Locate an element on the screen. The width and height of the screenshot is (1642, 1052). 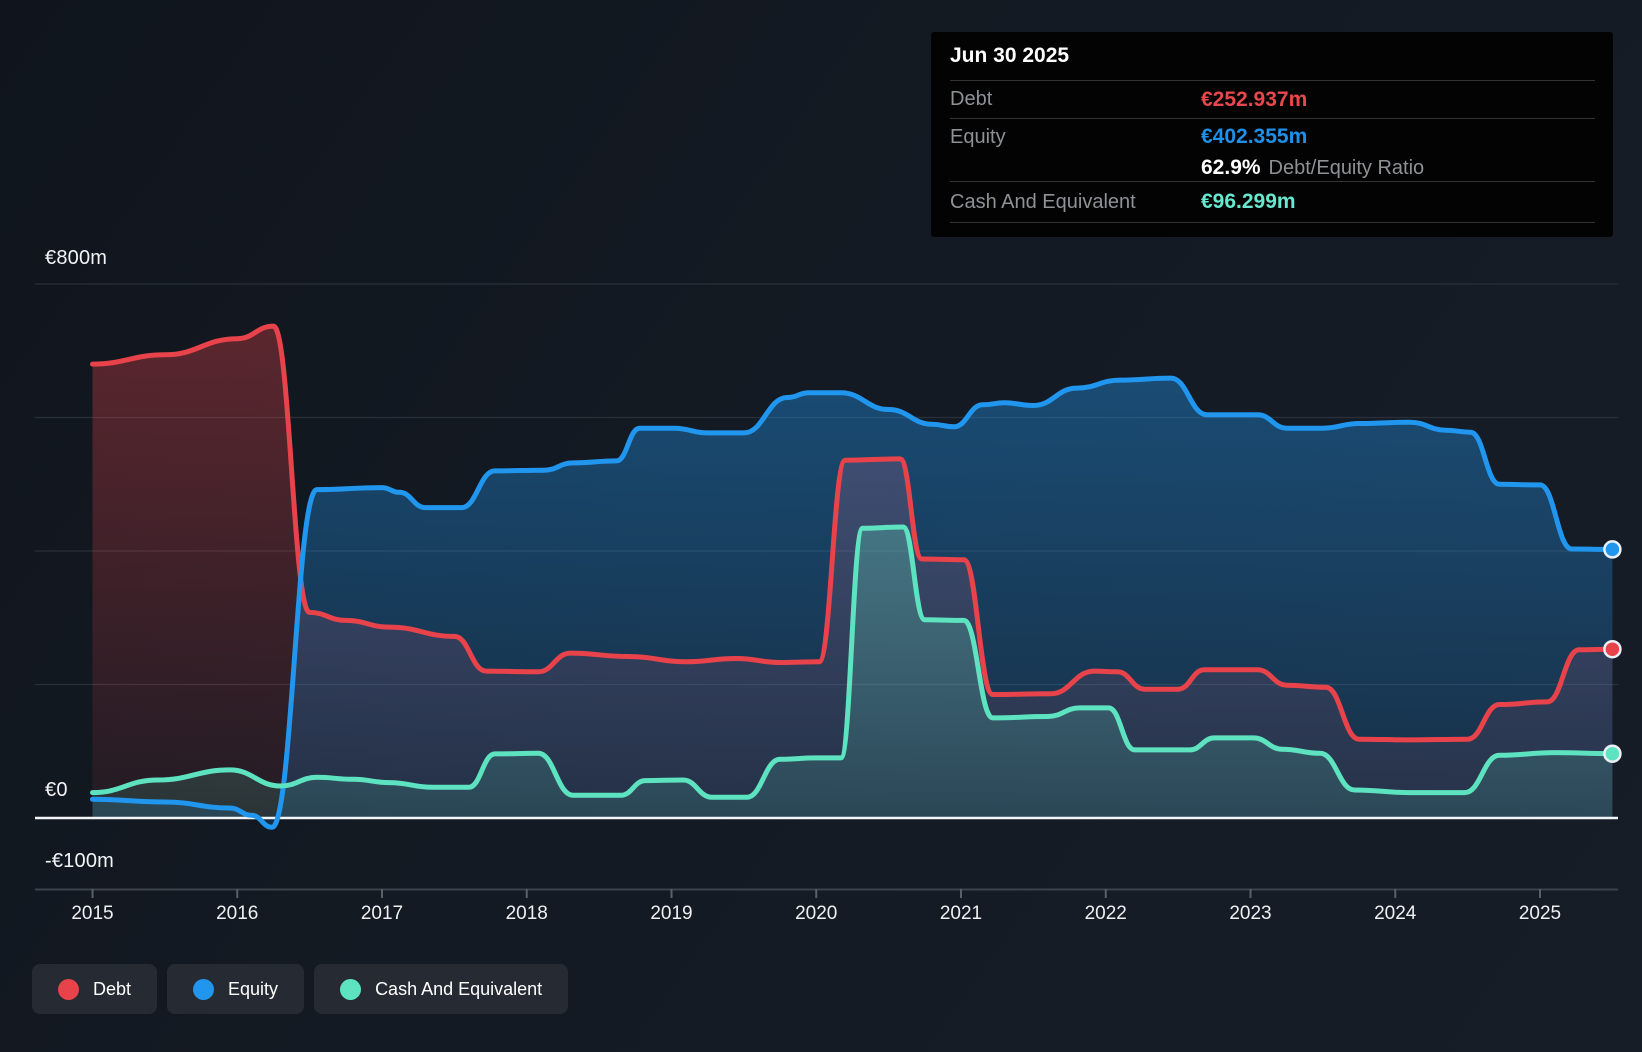
debt-dot-icon is located at coordinates (68, 989).